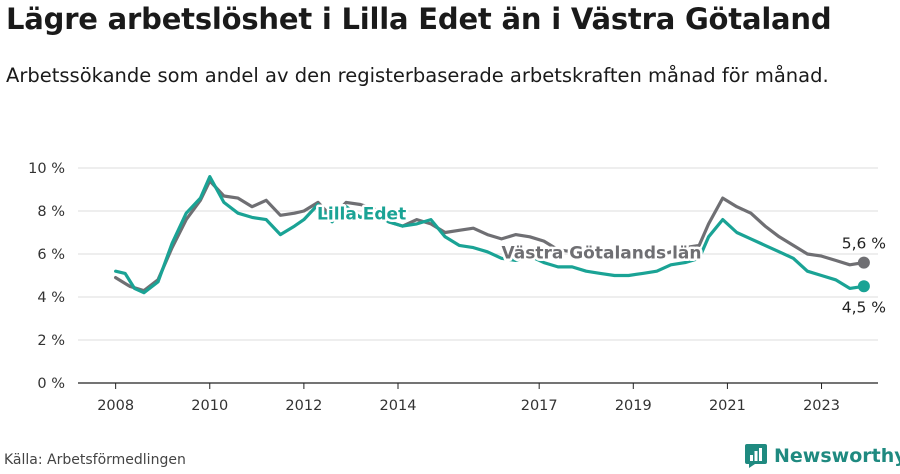  What do you see at coordinates (95, 460) in the screenshot?
I see `source-note: Källa: Arbetsförmedlingen` at bounding box center [95, 460].